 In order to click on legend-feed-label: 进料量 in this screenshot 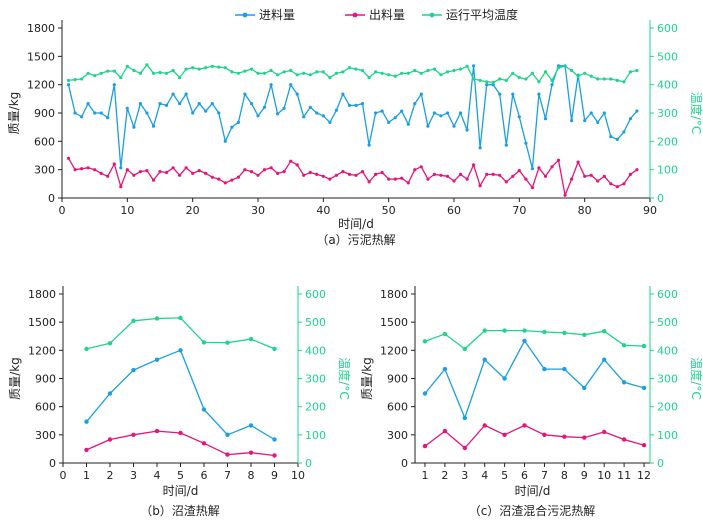, I will do `click(277, 15)`.